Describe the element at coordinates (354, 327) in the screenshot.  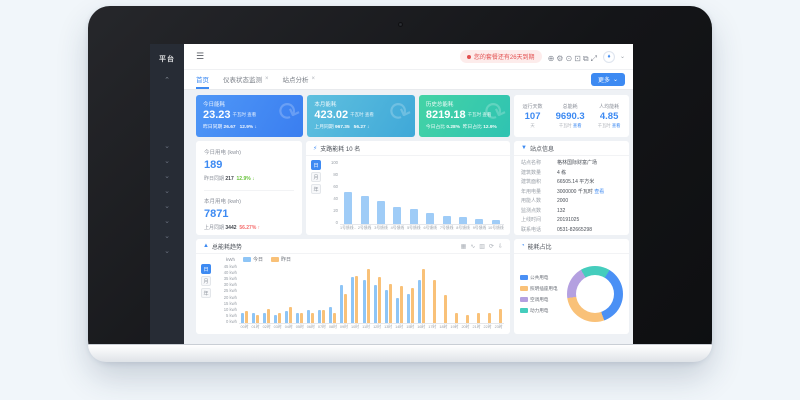
I see `x-tick: 10时` at that location.